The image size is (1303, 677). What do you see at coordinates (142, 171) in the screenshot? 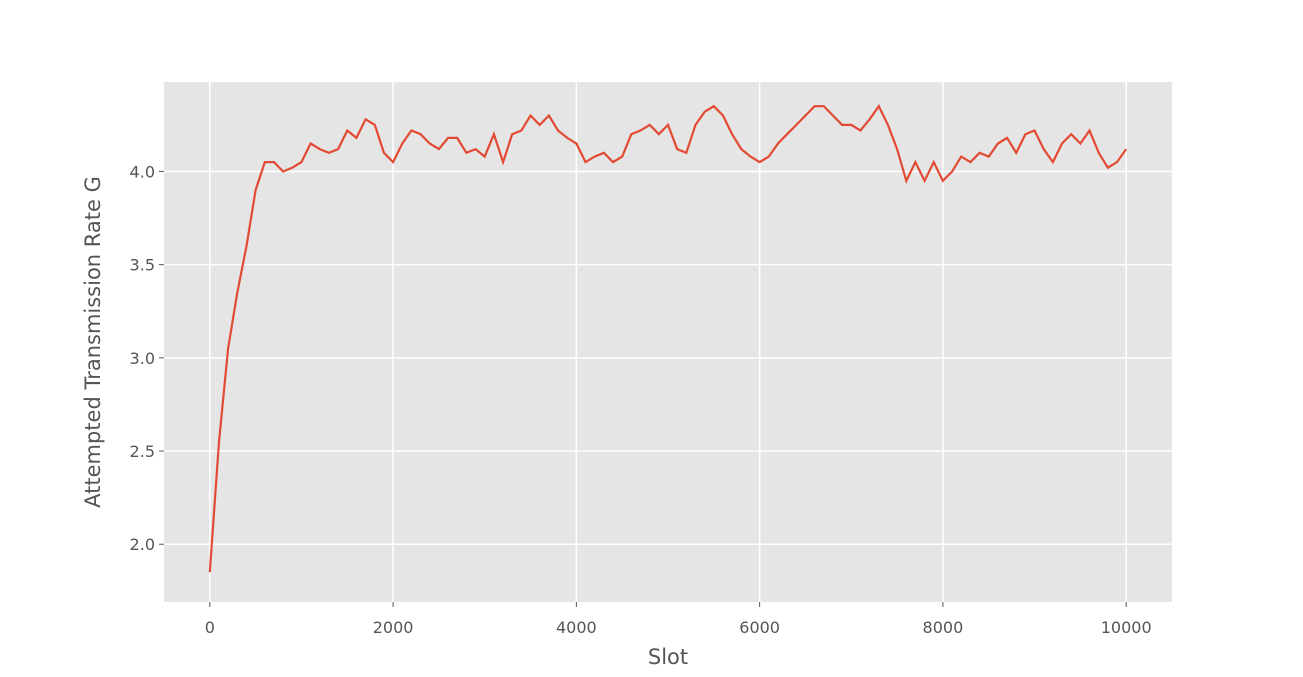
I see `y-tick-label: 4.0` at bounding box center [142, 171].